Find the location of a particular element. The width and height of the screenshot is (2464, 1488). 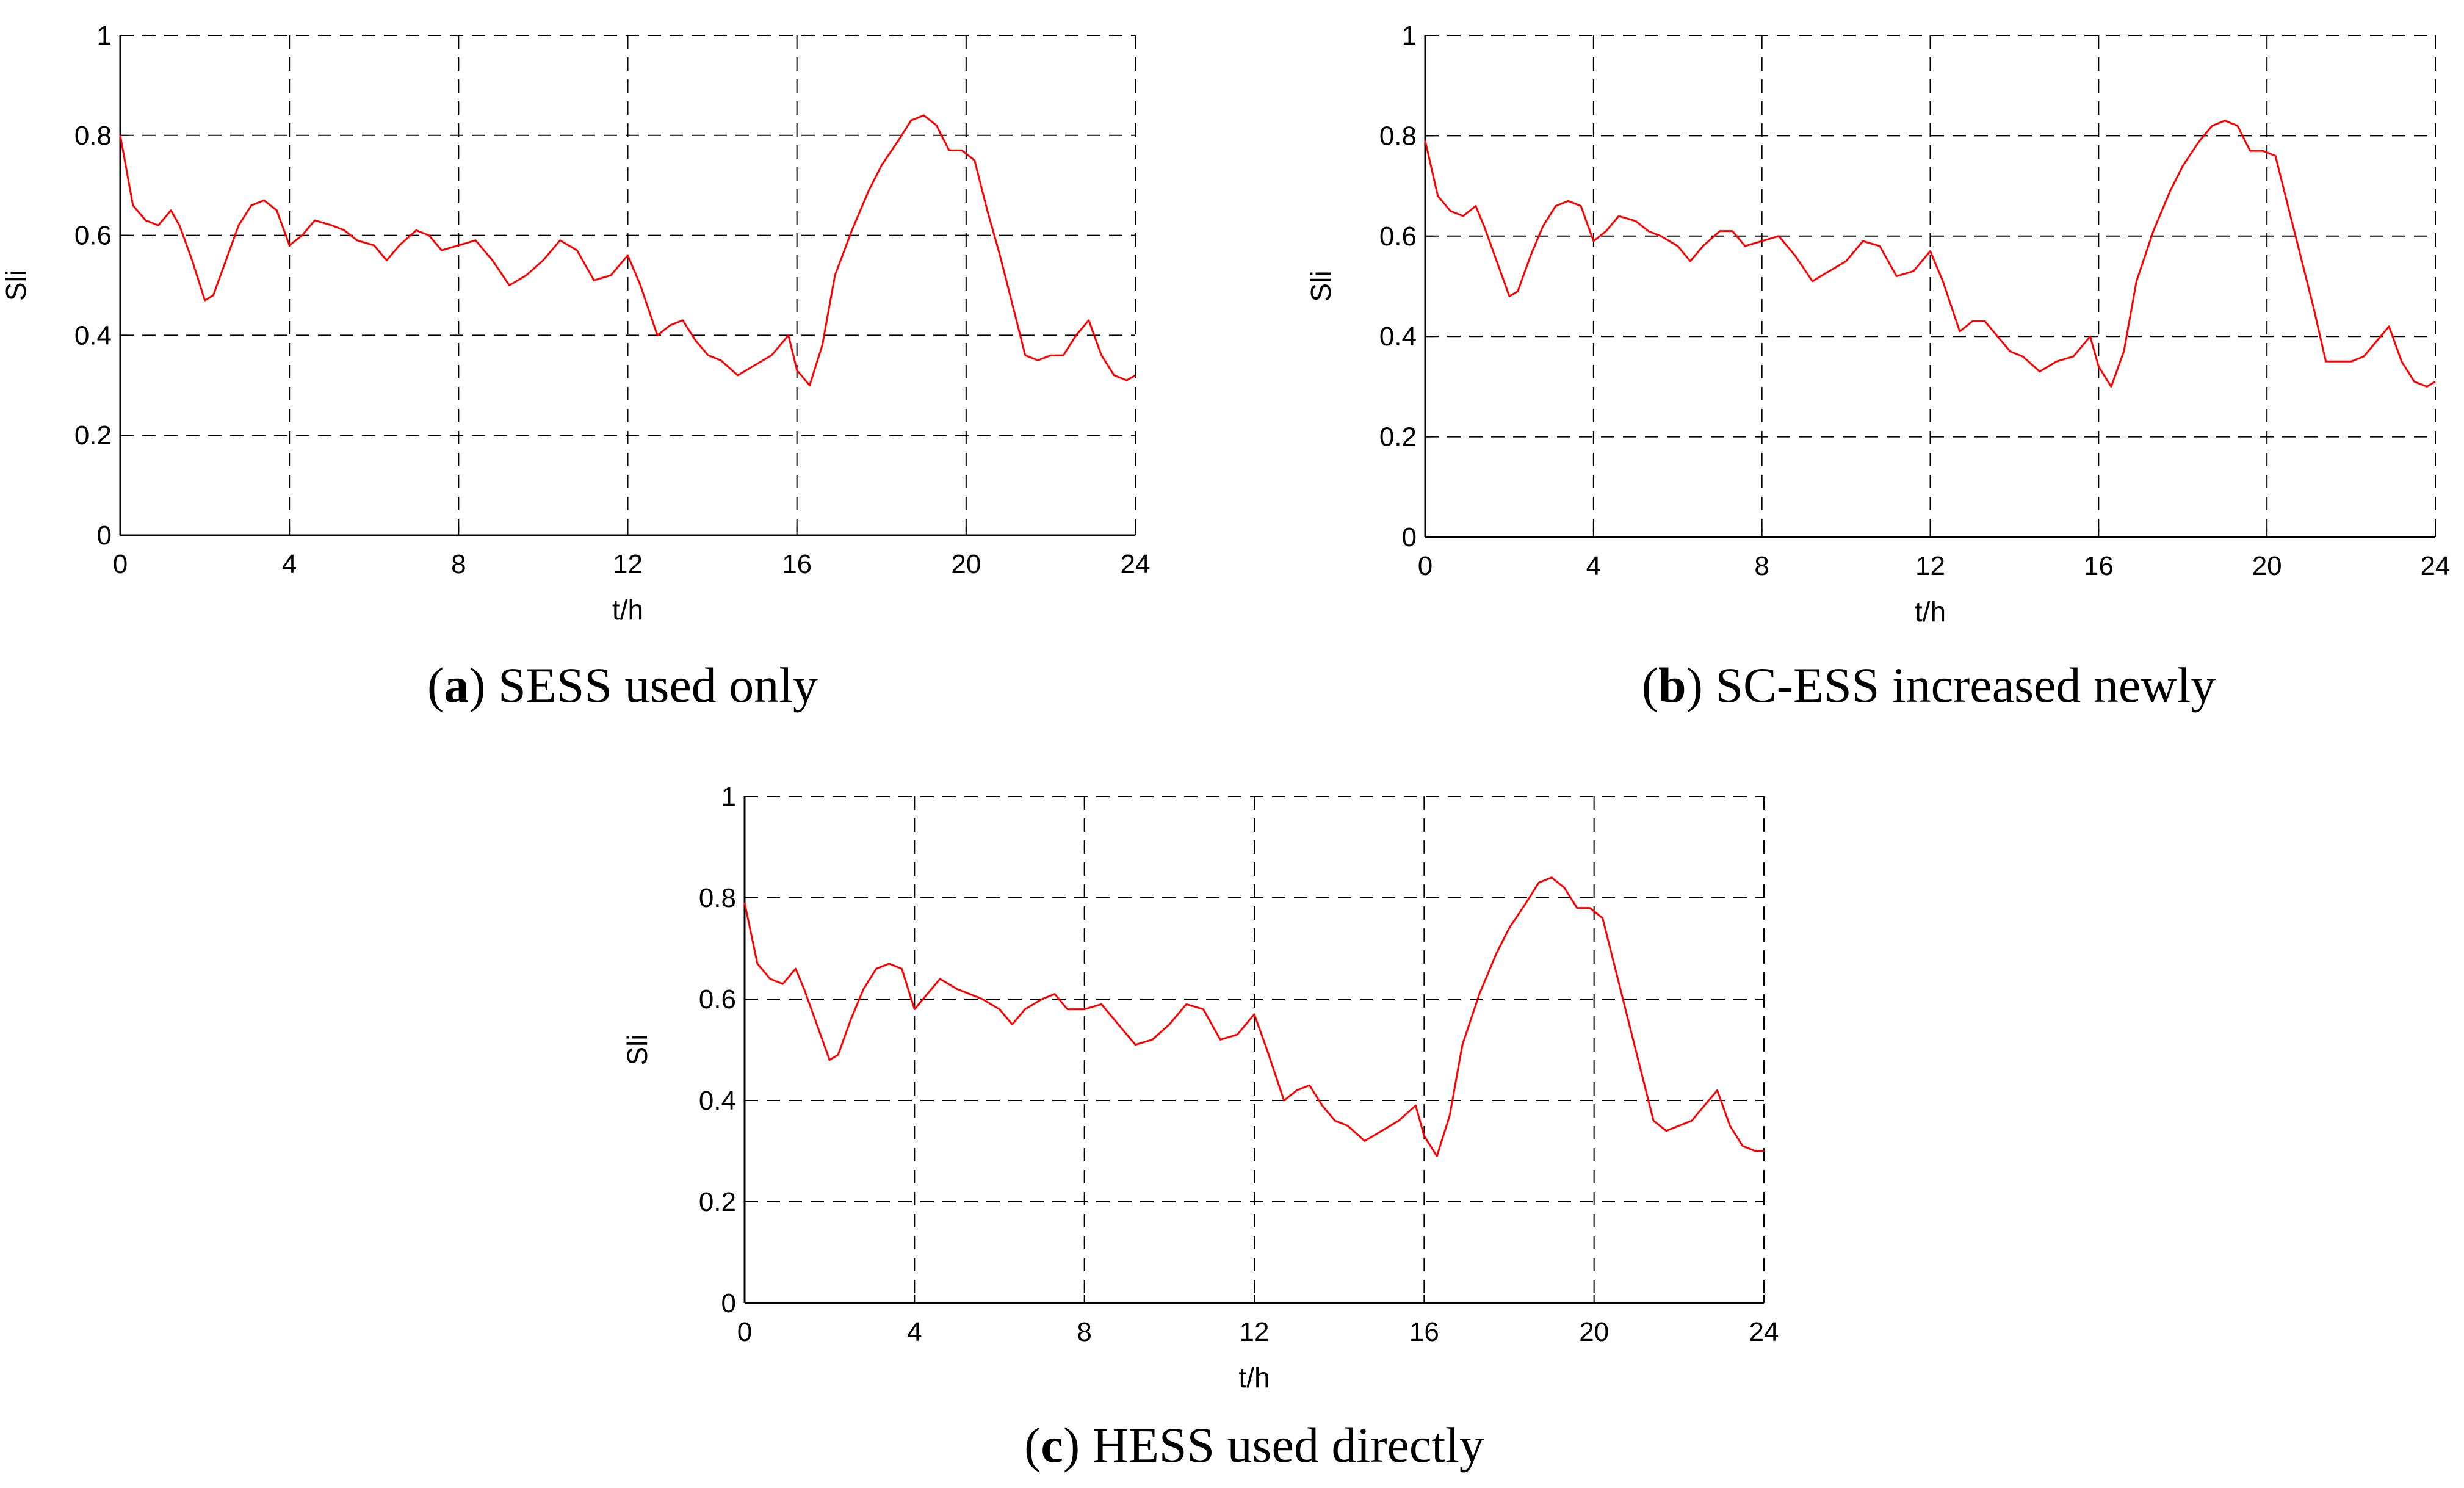

caption-letter: b is located at coordinates (1672, 685).